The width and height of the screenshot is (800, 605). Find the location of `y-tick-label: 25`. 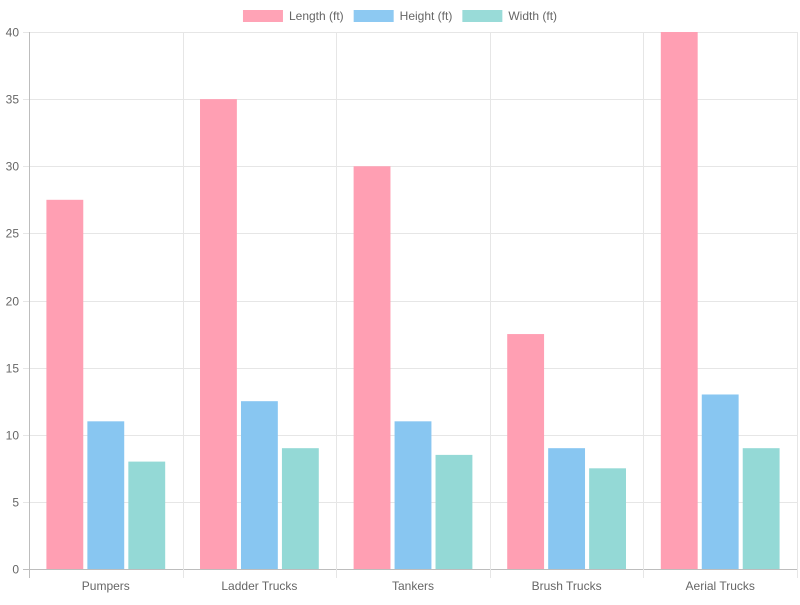

y-tick-label: 25 is located at coordinates (13, 234).